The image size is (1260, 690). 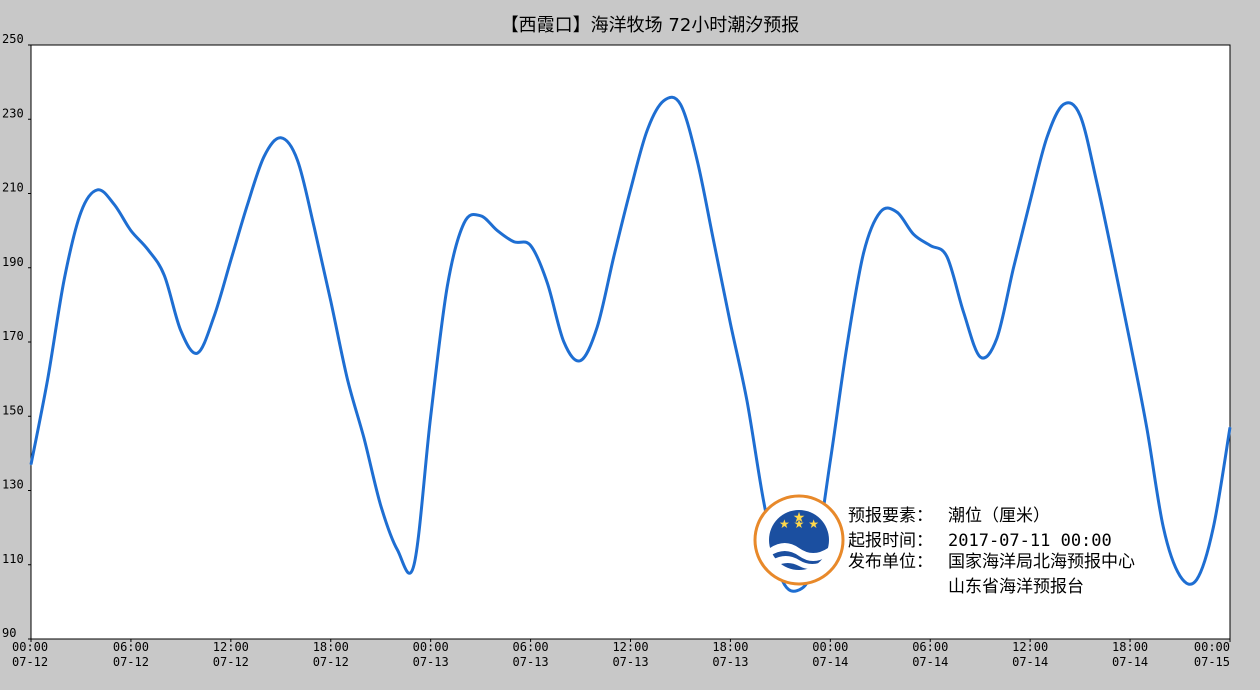 I want to click on unit-line-2: 山东省海洋预报台, so click(x=1016, y=587).